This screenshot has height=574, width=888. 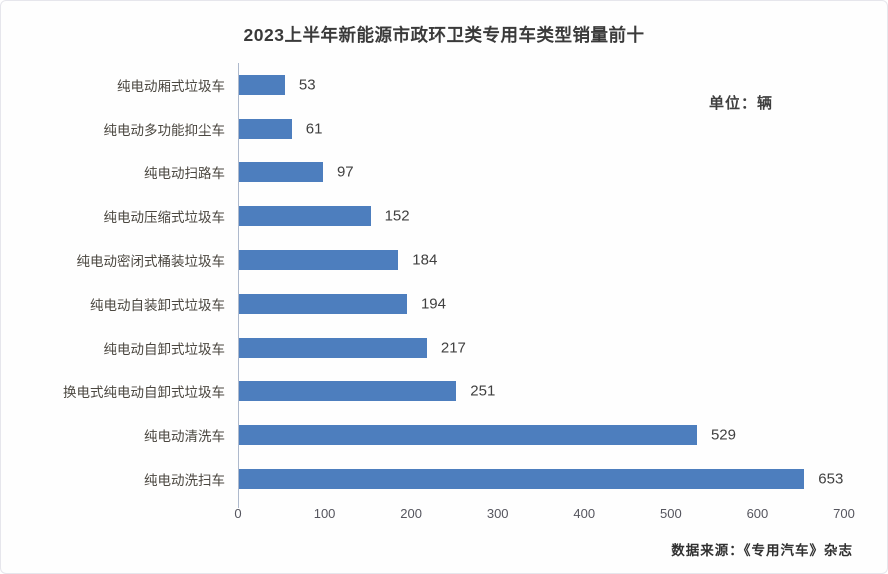 I want to click on x-tick-label: 500, so click(x=670, y=513).